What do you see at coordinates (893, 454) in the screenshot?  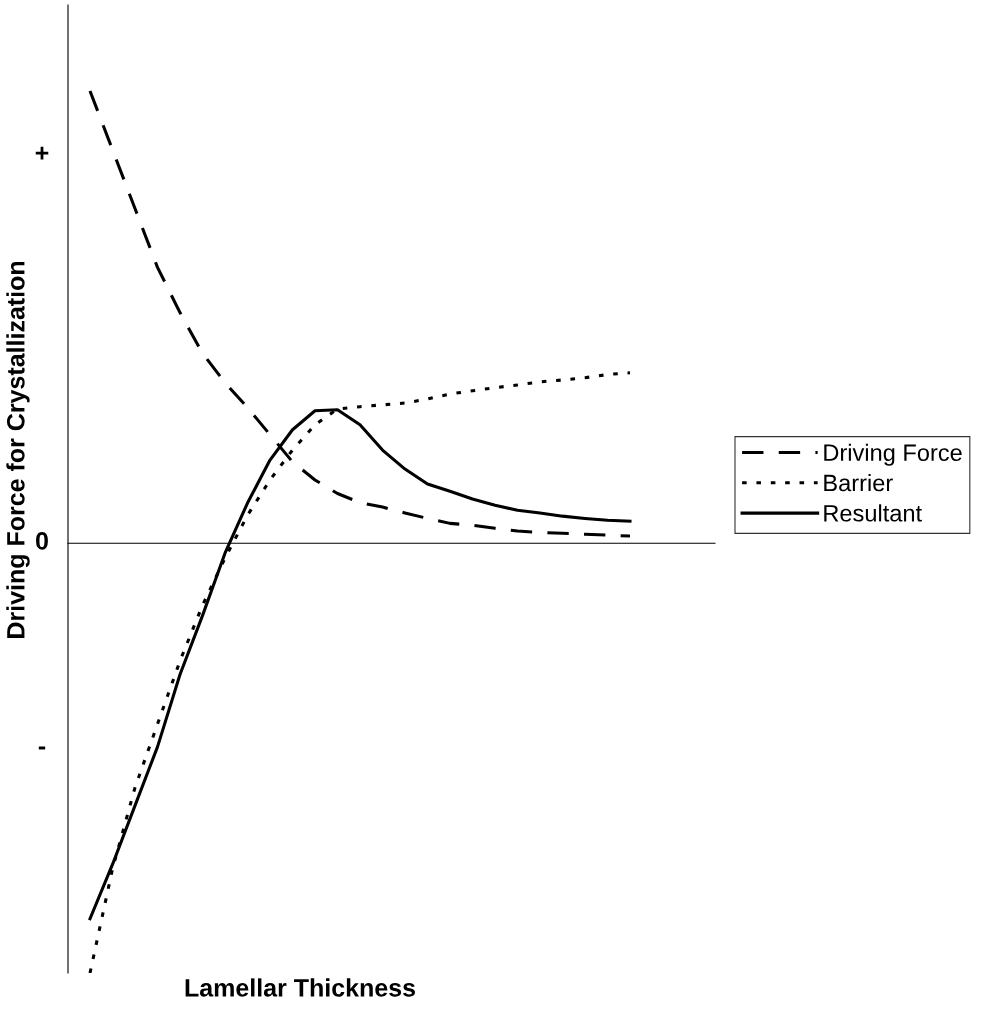 I see `legend-label: Driving Force` at bounding box center [893, 454].